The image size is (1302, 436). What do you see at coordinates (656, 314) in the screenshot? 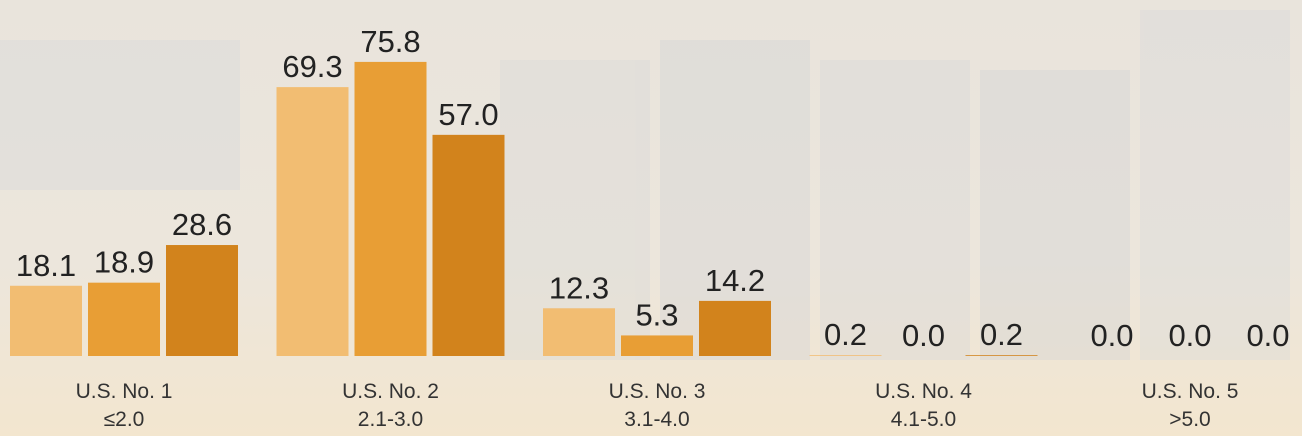
I see `value-label: 5.3` at bounding box center [656, 314].